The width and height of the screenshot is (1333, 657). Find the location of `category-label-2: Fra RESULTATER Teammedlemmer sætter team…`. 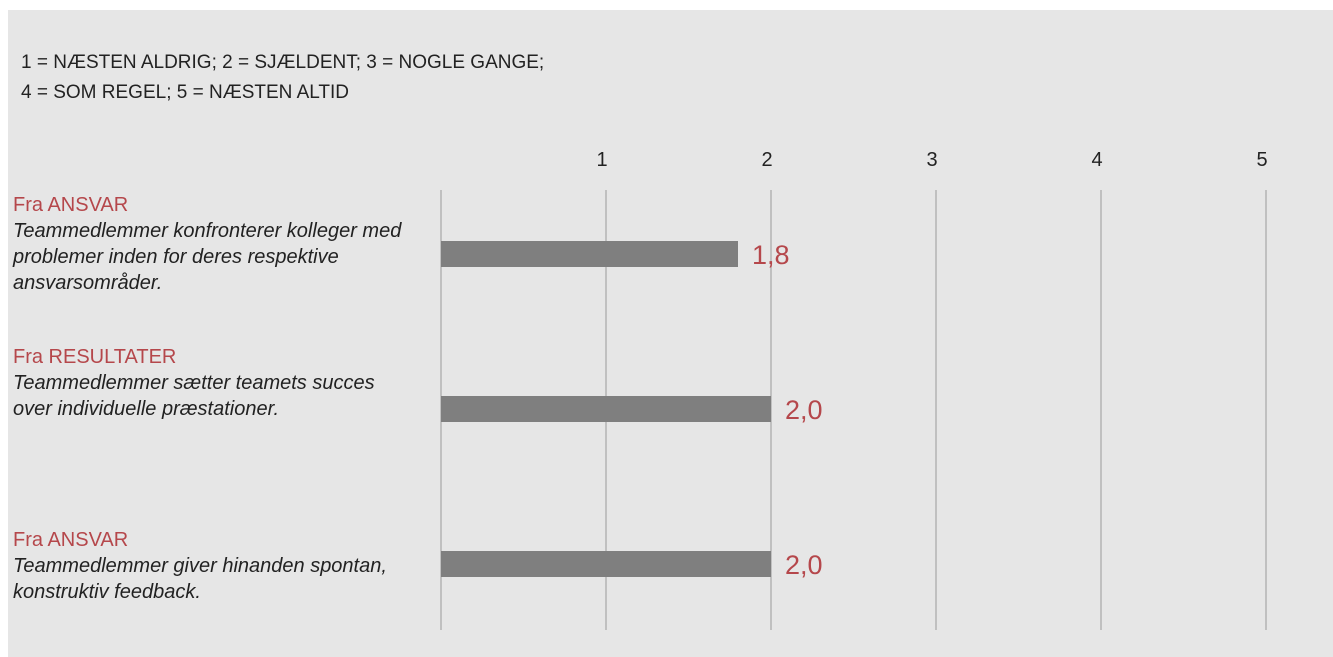

category-label-2: Fra RESULTATER Teammedlemmer sætter team… is located at coordinates (210, 383).